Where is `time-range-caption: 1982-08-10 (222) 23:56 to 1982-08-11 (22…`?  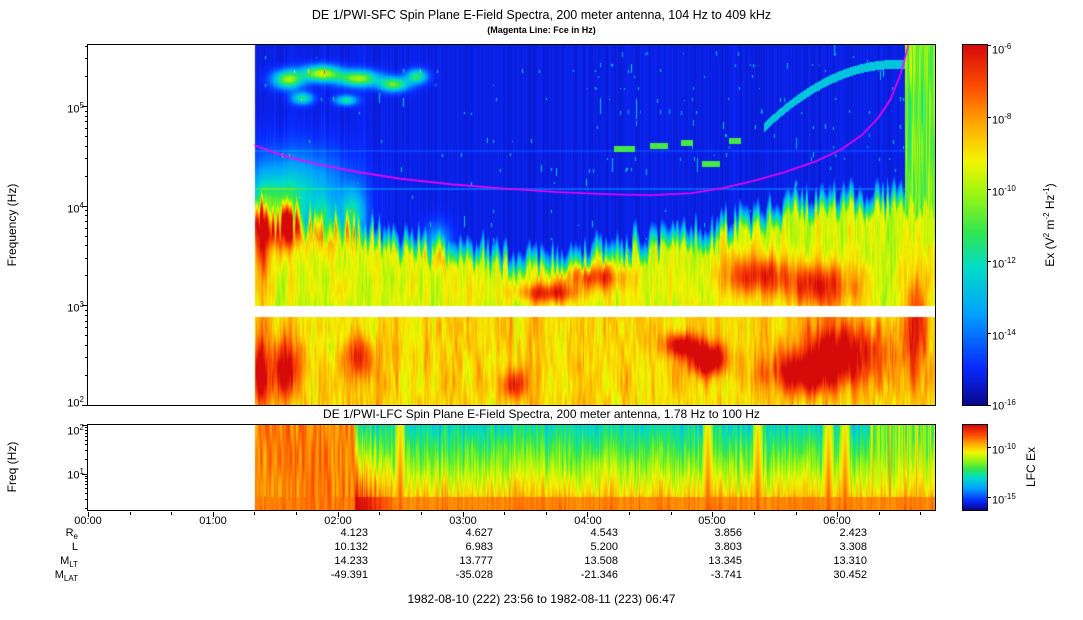
time-range-caption: 1982-08-10 (222) 23:56 to 1982-08-11 (22… is located at coordinates (541, 599).